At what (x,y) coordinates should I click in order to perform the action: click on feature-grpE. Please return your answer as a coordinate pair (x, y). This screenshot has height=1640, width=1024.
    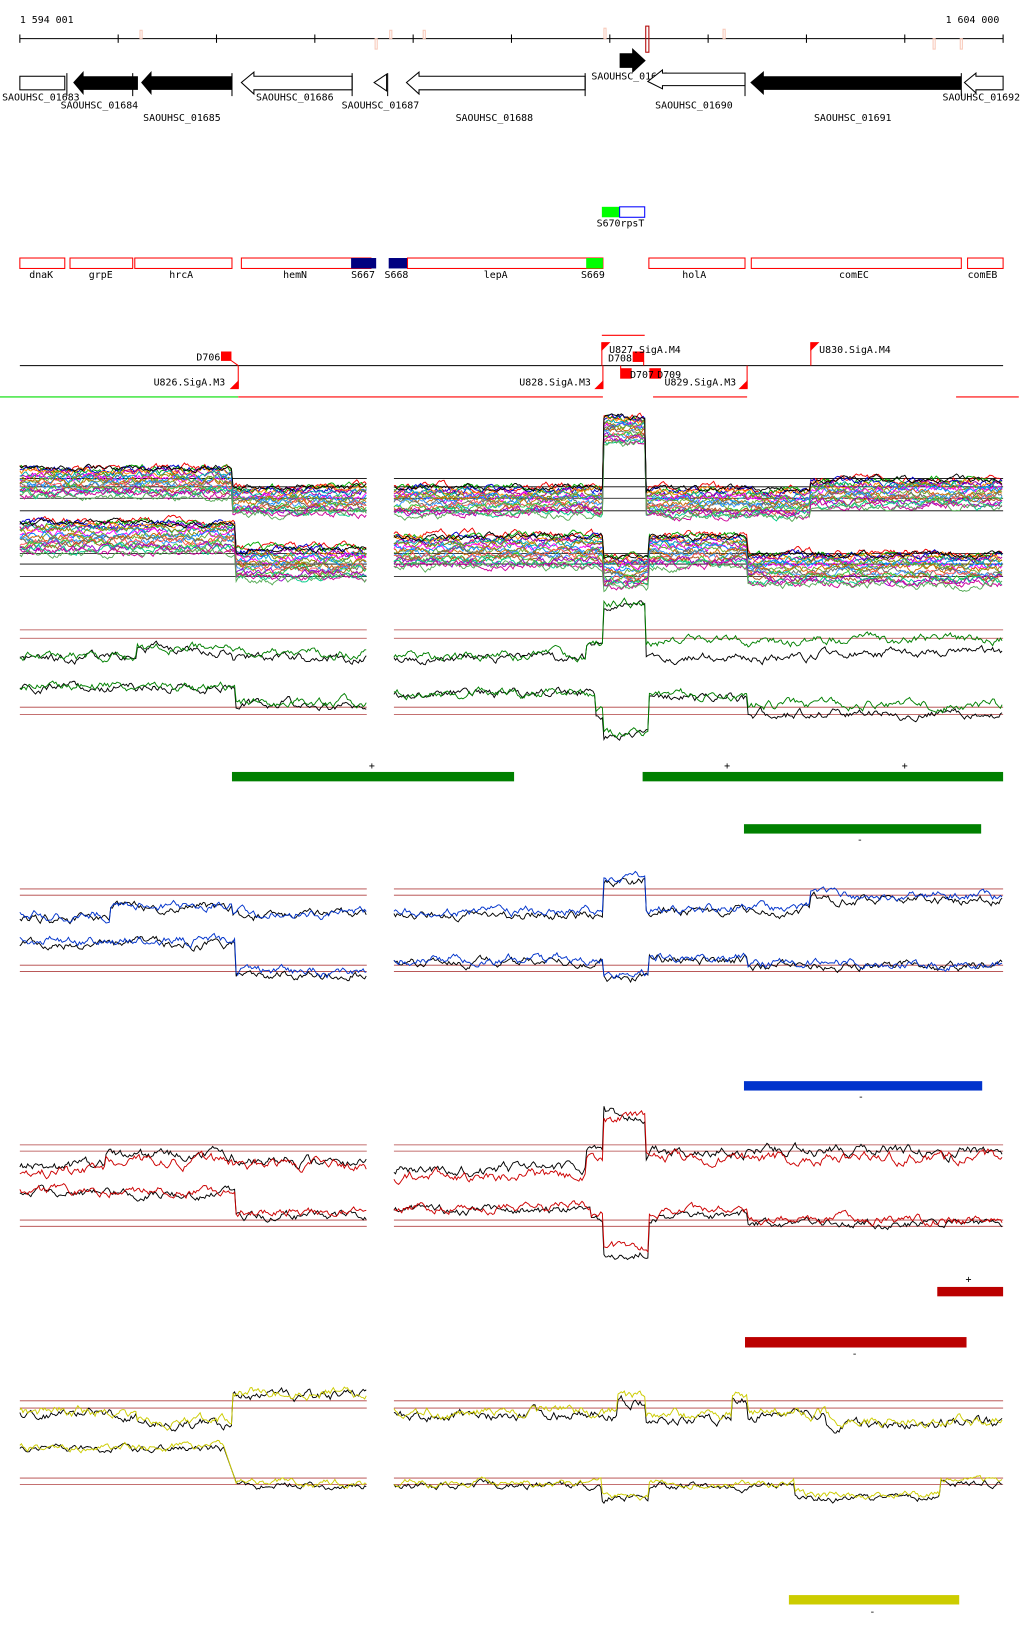
    Looking at the image, I should click on (101, 263).